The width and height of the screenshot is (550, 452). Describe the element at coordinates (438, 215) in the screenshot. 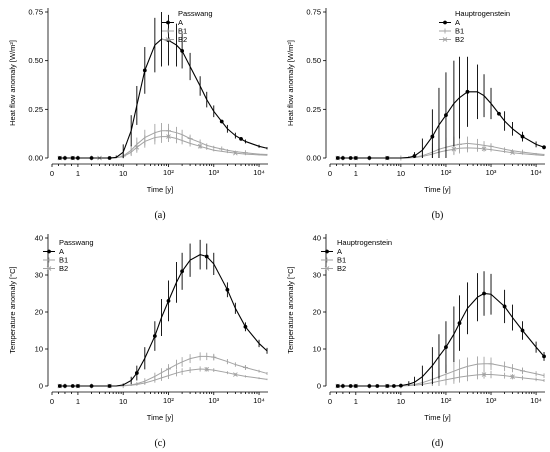

I see `panel-caption: (b)` at that location.